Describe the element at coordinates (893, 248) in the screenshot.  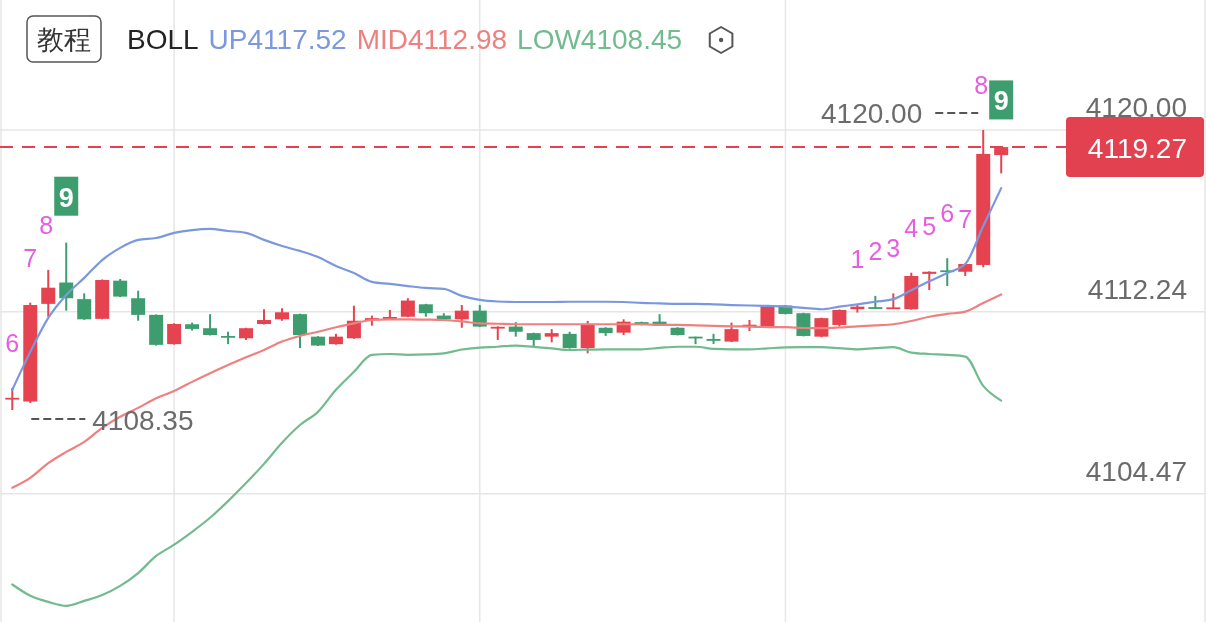
I see `text: 3` at that location.